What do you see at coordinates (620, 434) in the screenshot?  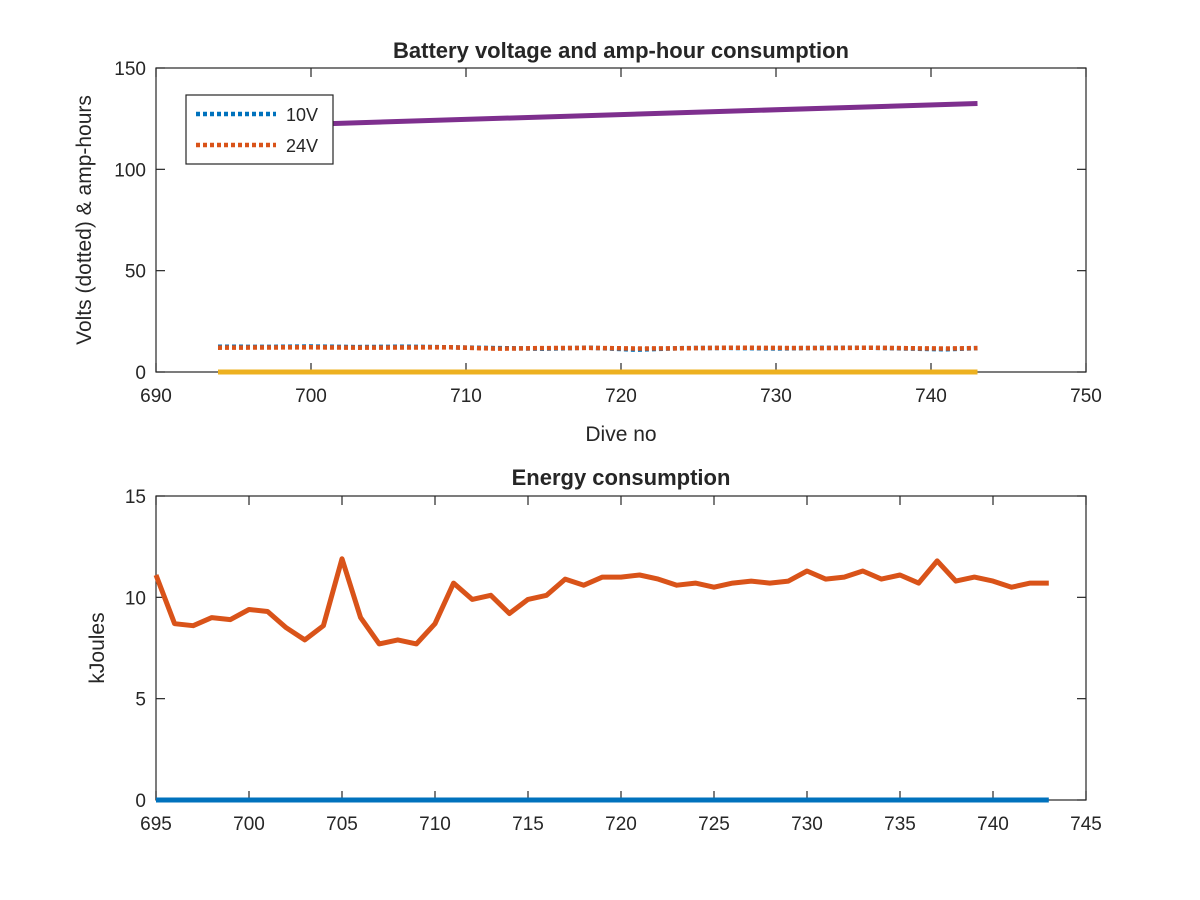 I see `x-axis-label: Dive no` at bounding box center [620, 434].